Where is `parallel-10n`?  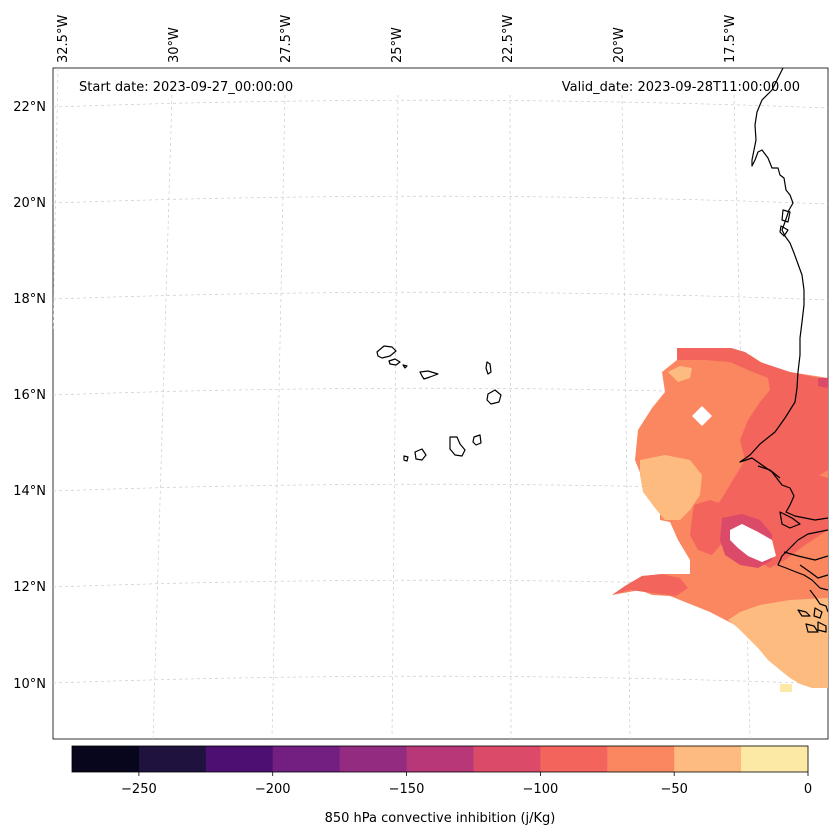
parallel-10n is located at coordinates (440, 680).